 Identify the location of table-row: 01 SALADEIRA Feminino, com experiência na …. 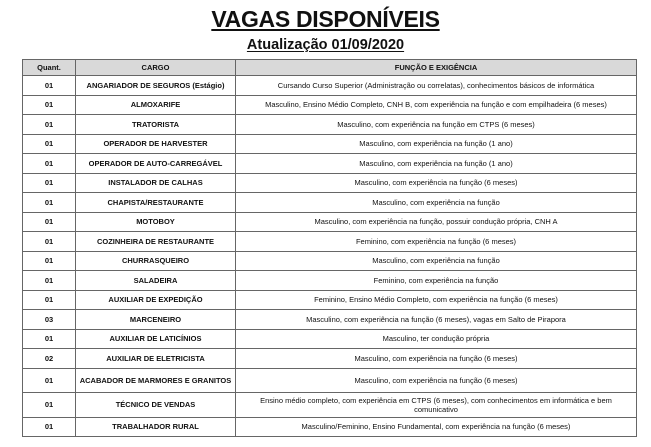
(329, 280).